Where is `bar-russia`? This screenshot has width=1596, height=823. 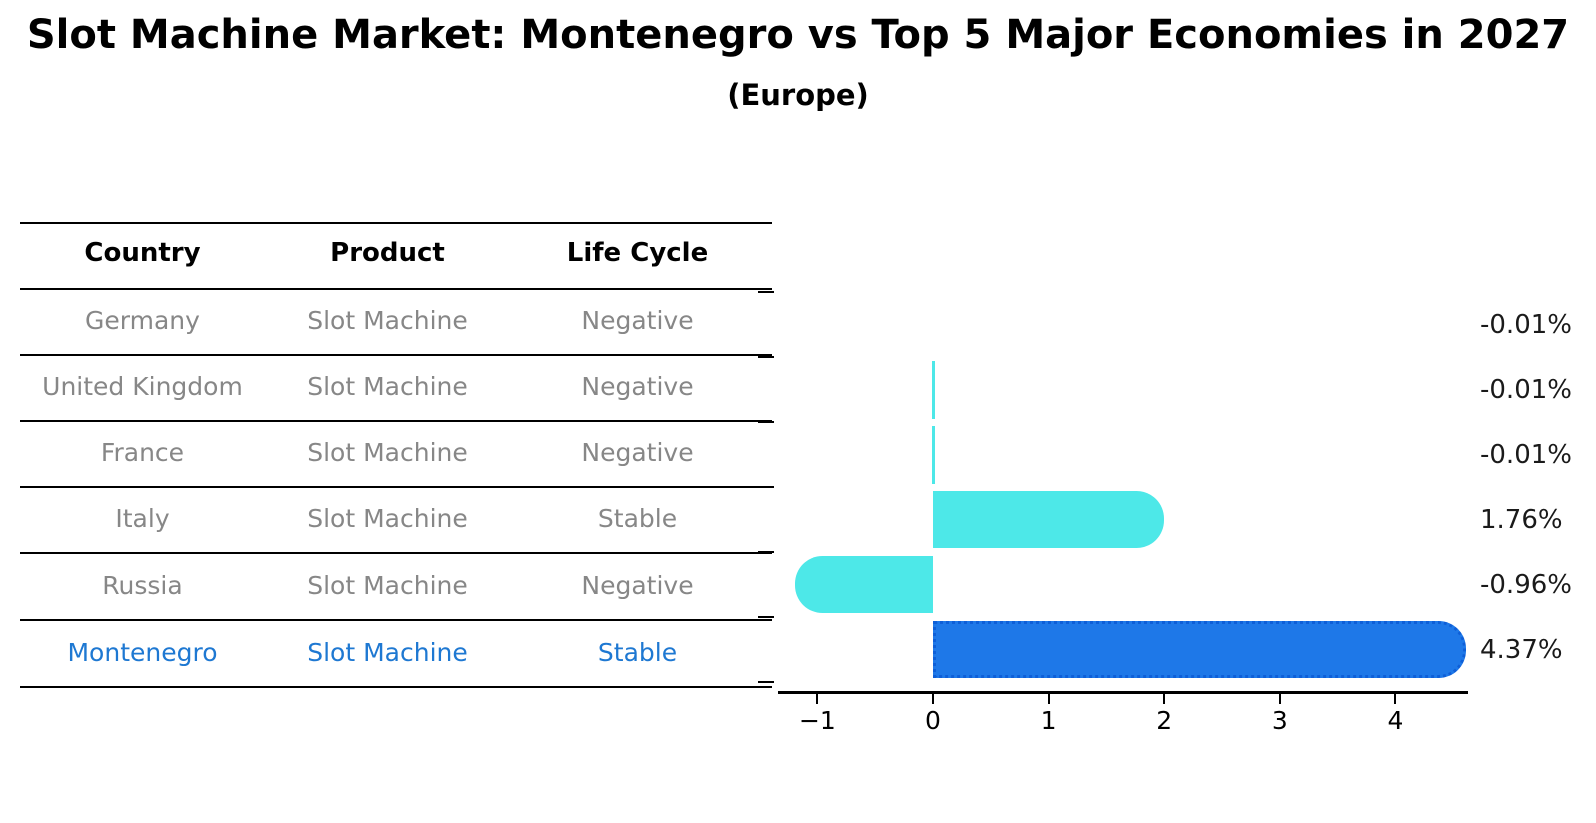 bar-russia is located at coordinates (863, 584).